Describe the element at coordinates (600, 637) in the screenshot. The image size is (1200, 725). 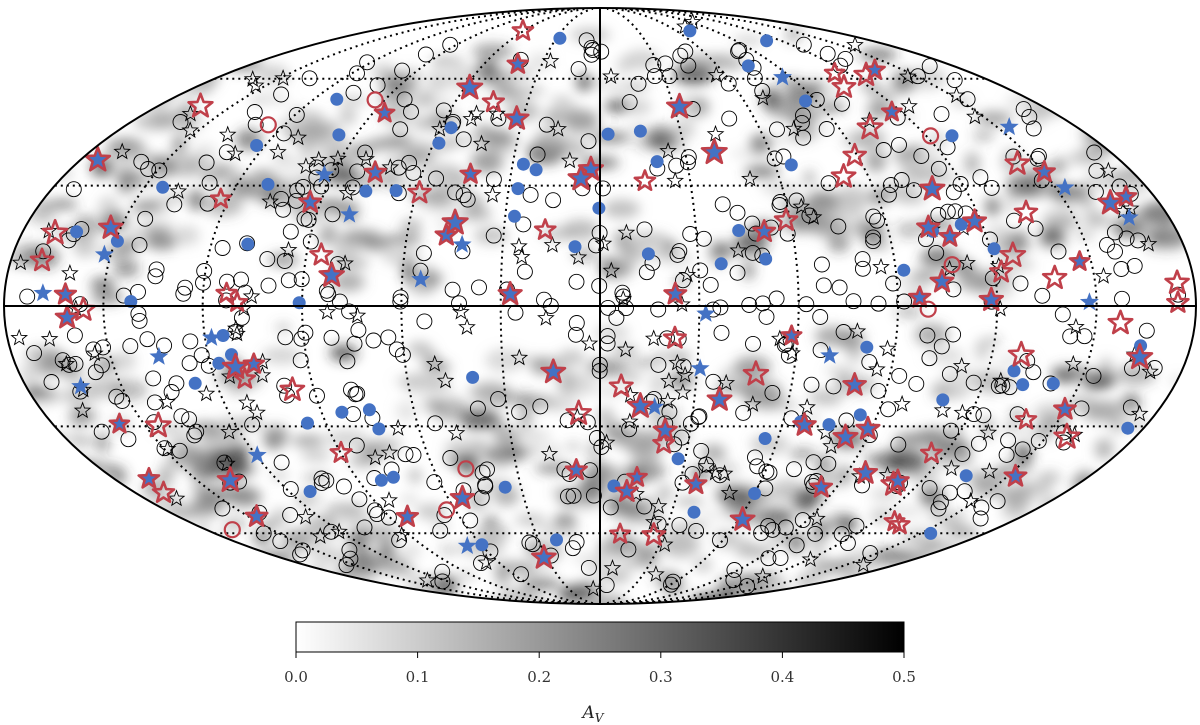
I see `colorbar-gradient` at that location.